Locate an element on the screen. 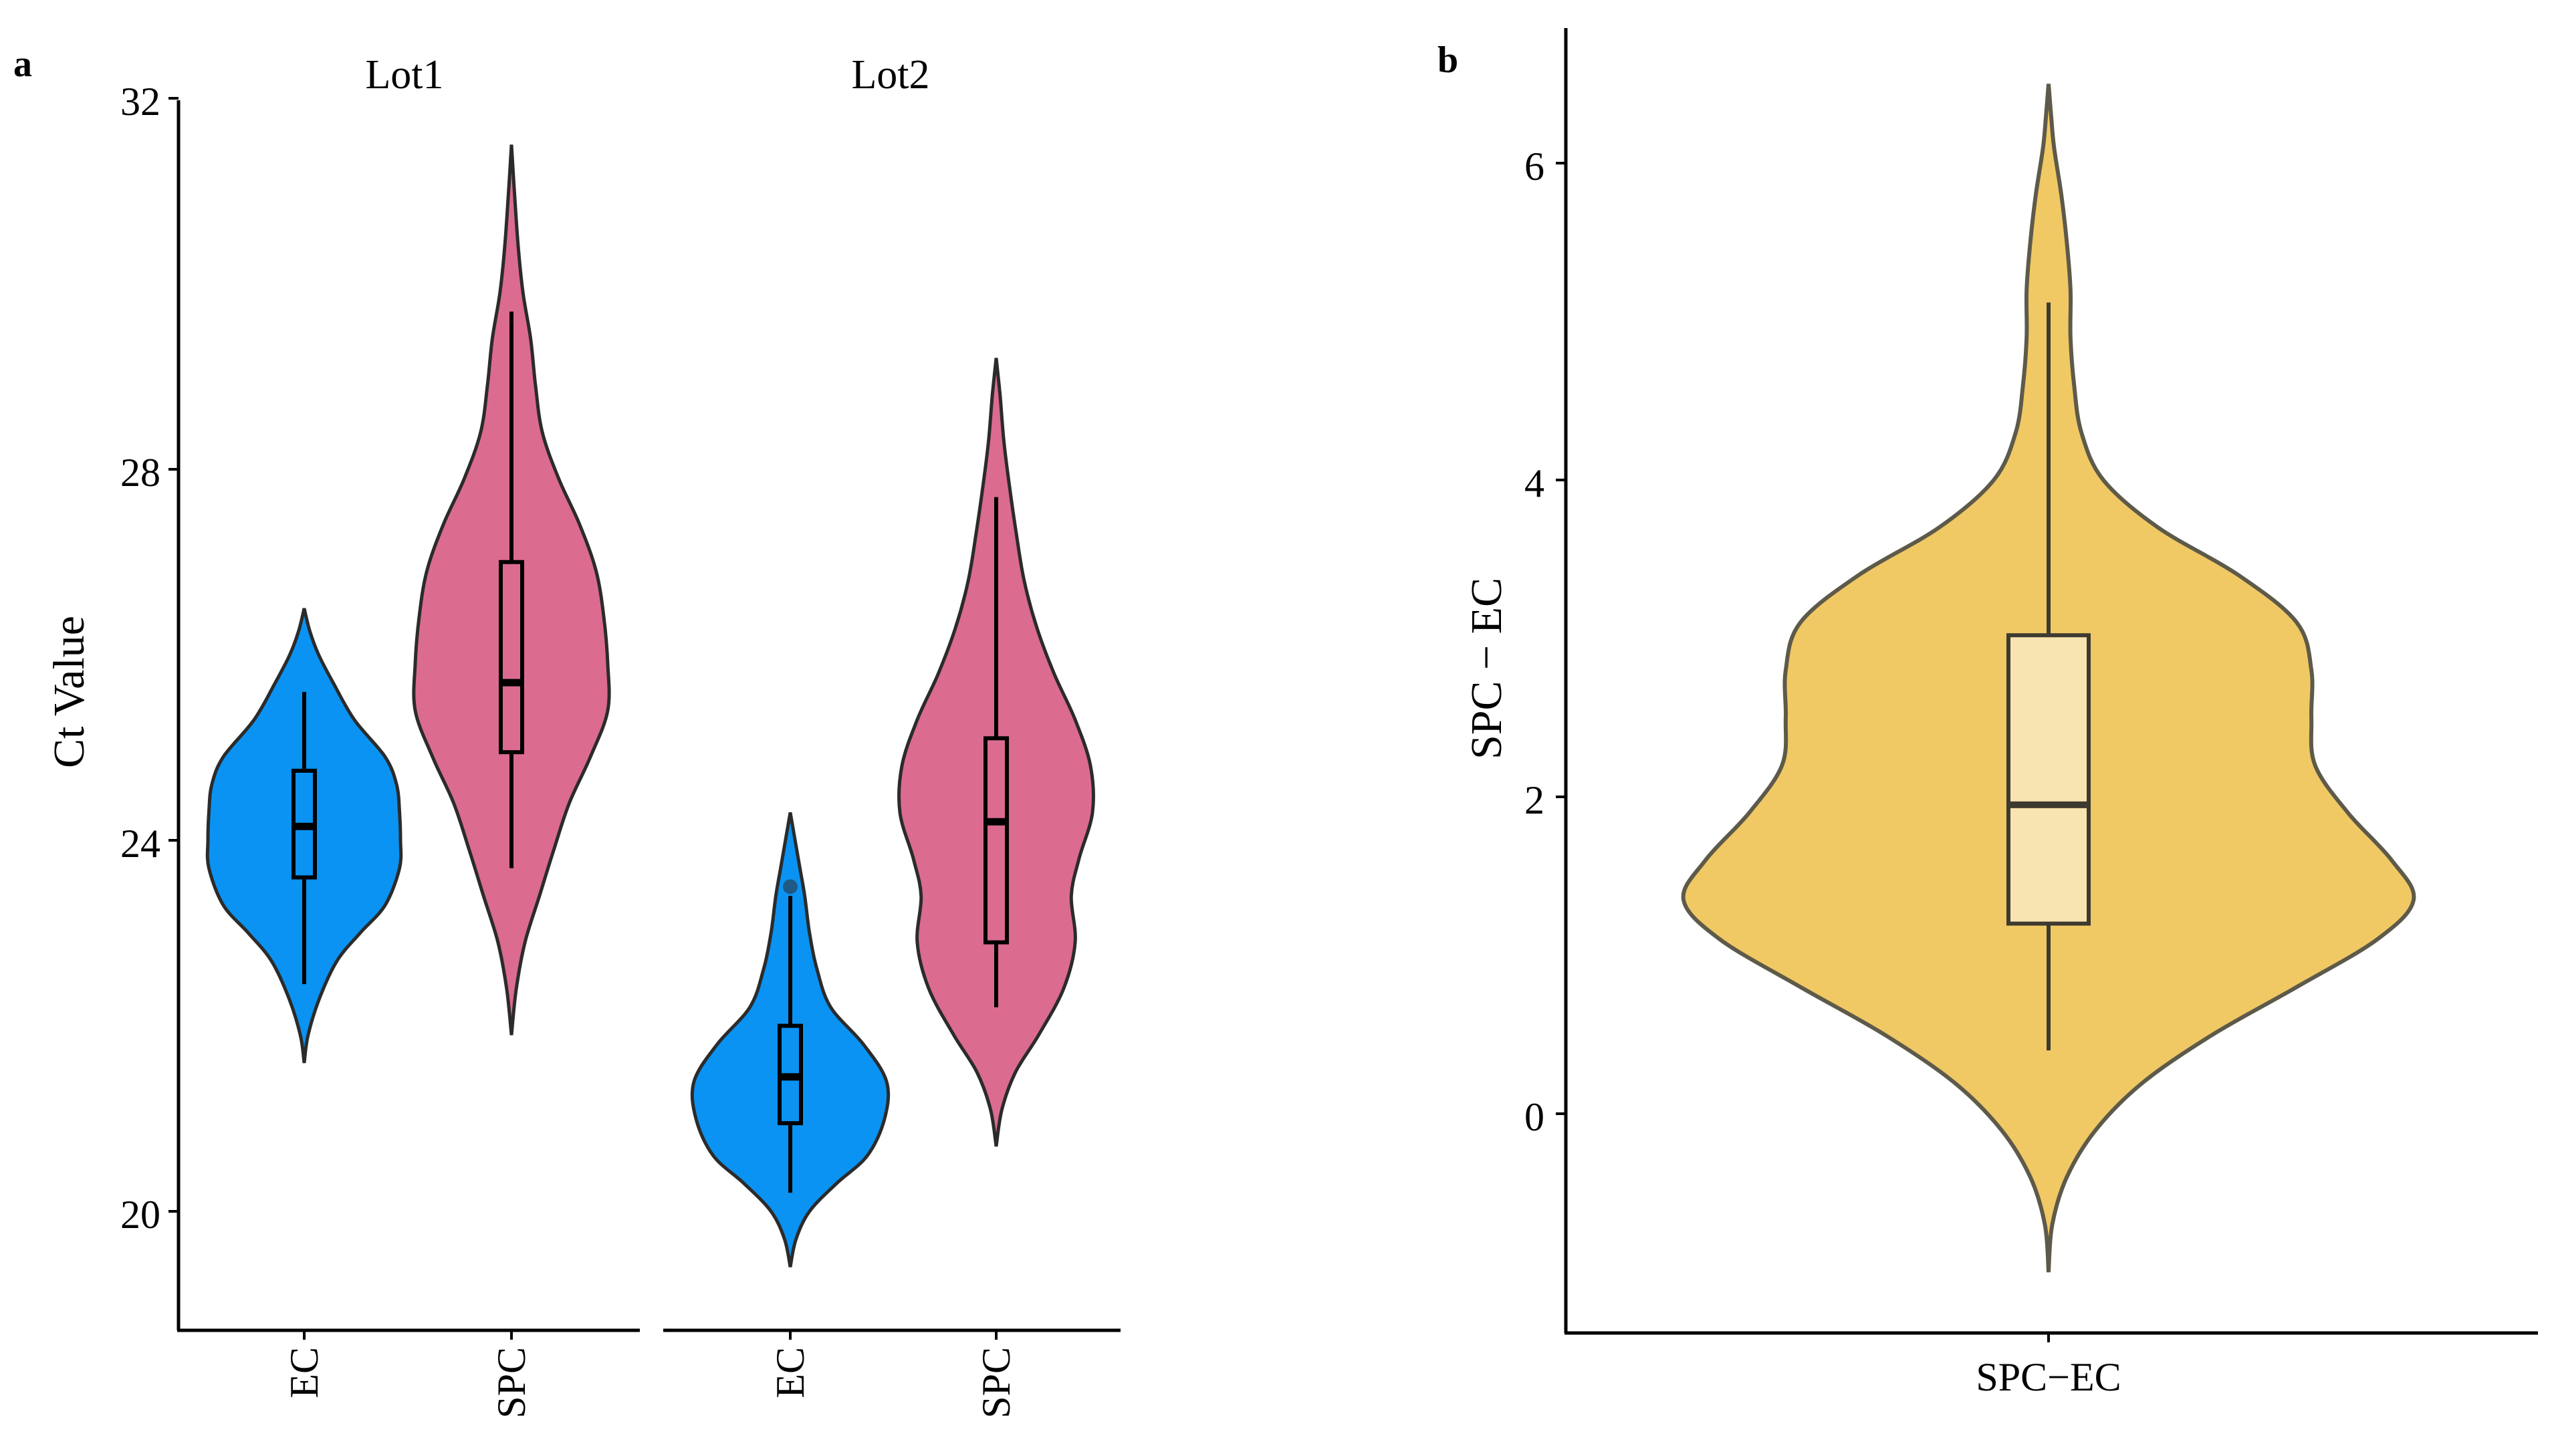 The height and width of the screenshot is (1456, 2550). box-lot1-spc is located at coordinates (511, 657).